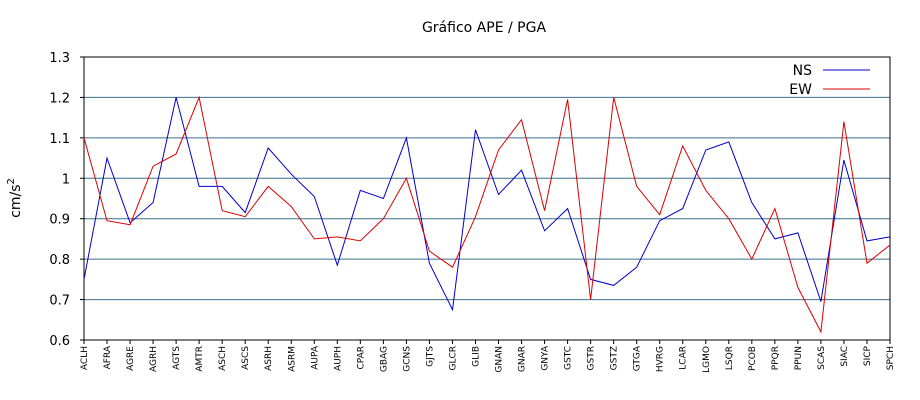 This screenshot has width=920, height=400. What do you see at coordinates (59, 341) in the screenshot?
I see `y-tick-label: 0.6` at bounding box center [59, 341].